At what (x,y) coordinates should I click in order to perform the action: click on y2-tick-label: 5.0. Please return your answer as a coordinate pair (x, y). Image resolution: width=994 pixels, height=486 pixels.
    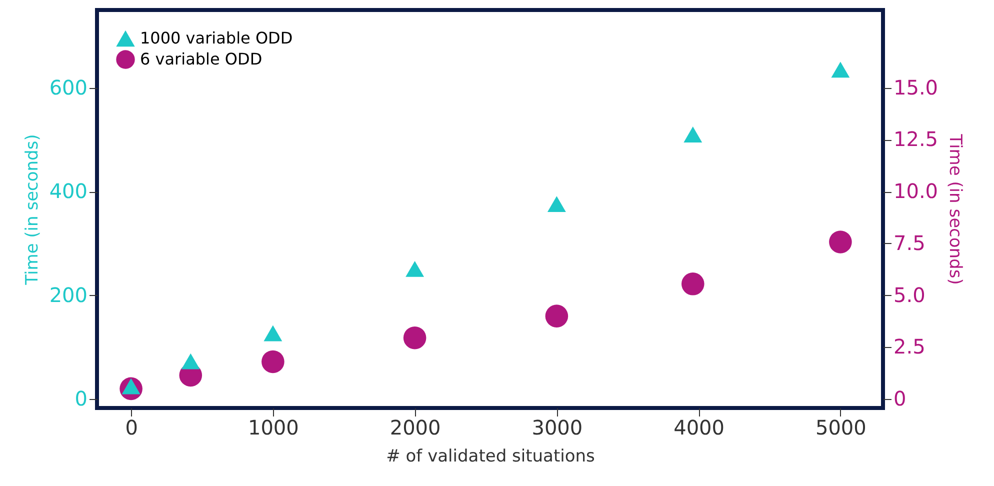
    Looking at the image, I should click on (910, 294).